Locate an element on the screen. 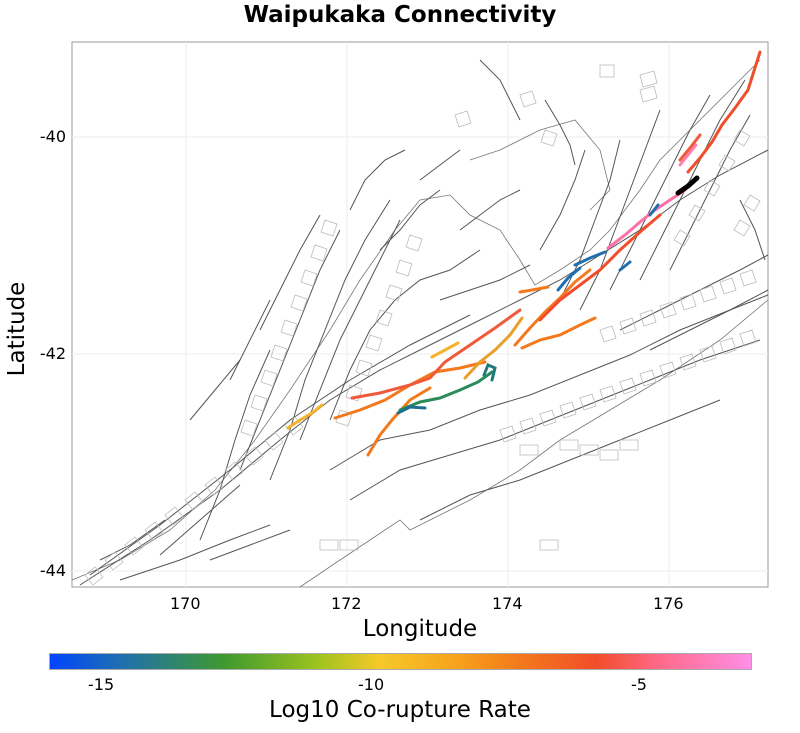 This screenshot has height=733, width=800. y-tick-label: -44 is located at coordinates (52, 570).